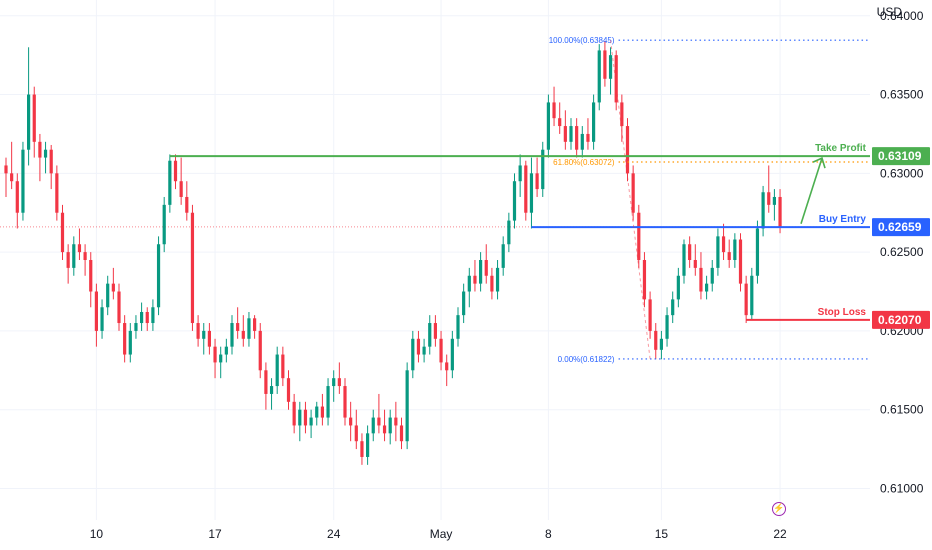 The width and height of the screenshot is (932, 550). Describe the element at coordinates (582, 40) in the screenshot. I see `fib-level-label: 100.00%(0.63845)` at that location.